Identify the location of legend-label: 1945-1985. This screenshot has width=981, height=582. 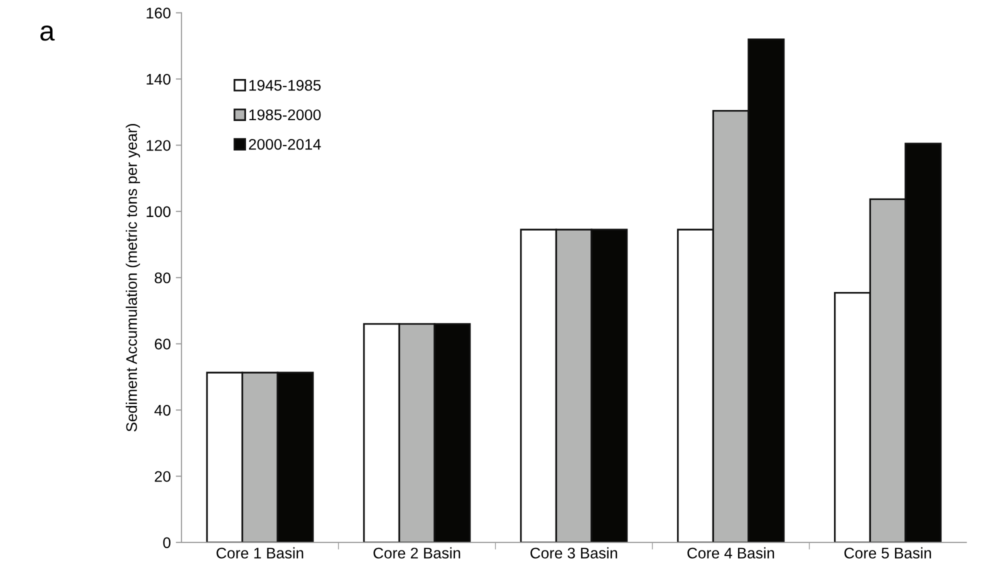
(285, 85).